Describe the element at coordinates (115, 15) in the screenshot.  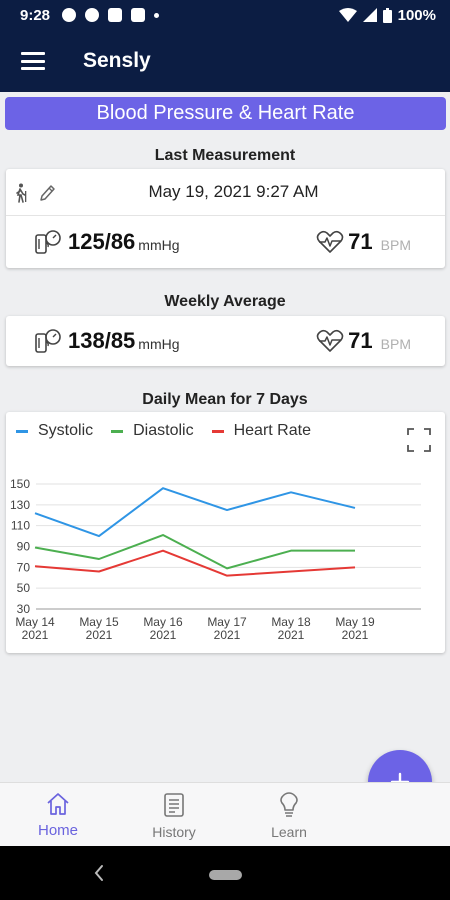
I see `message-icon` at that location.